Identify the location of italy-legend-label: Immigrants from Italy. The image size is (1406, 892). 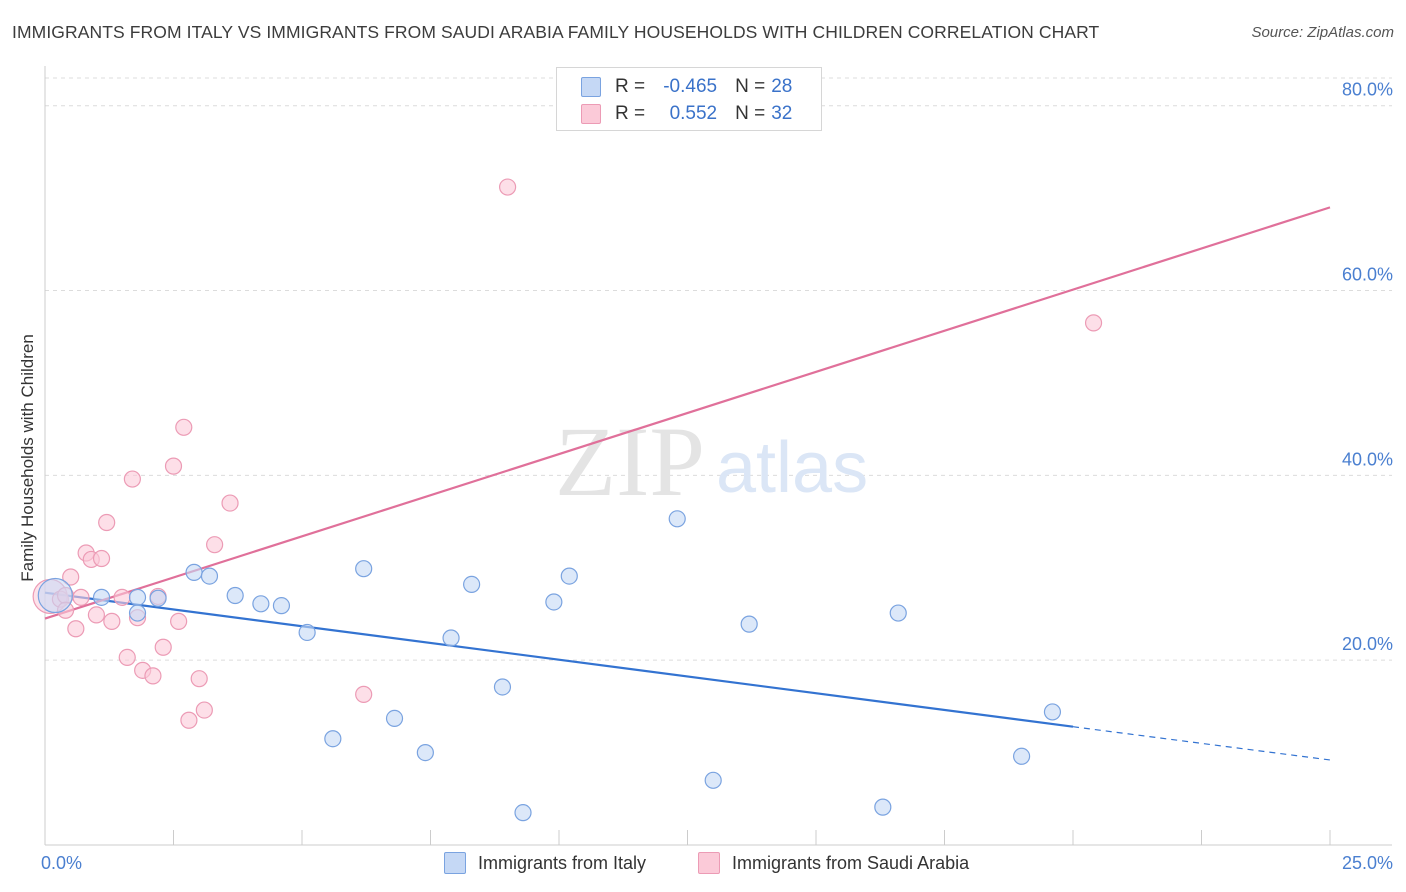
(562, 862).